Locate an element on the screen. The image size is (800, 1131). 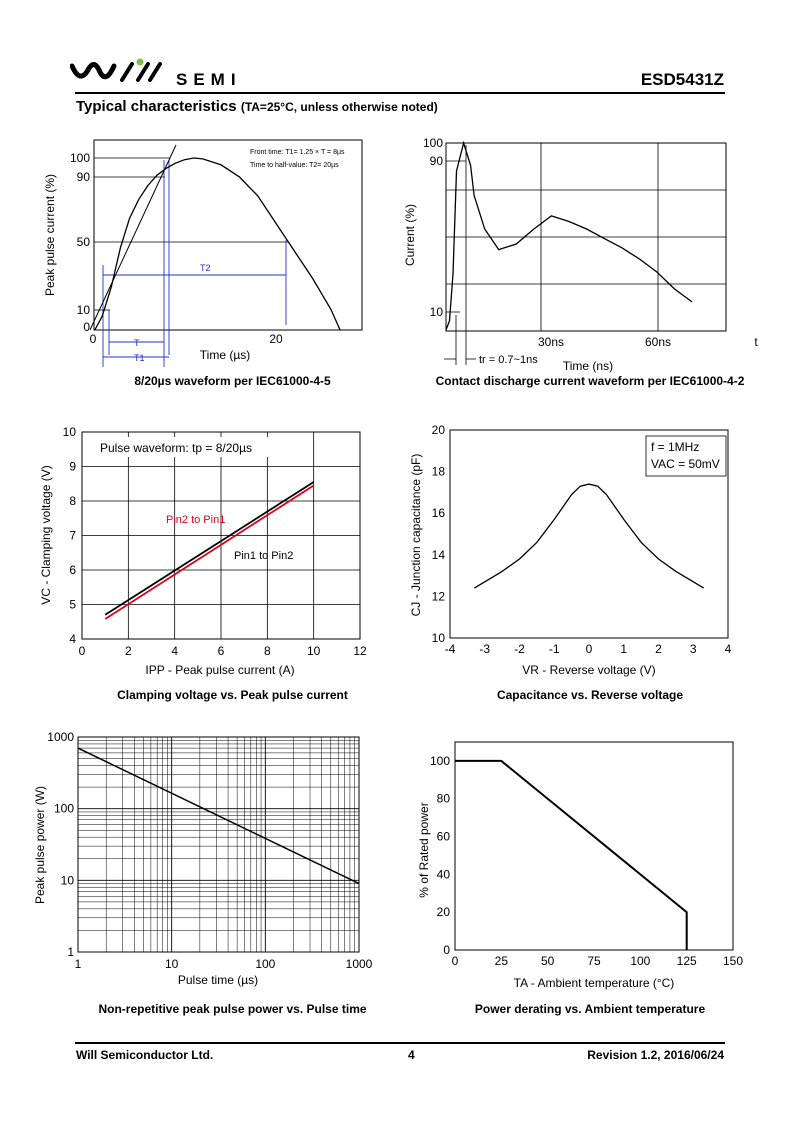
front-time-line is located at coordinates (133, 237).